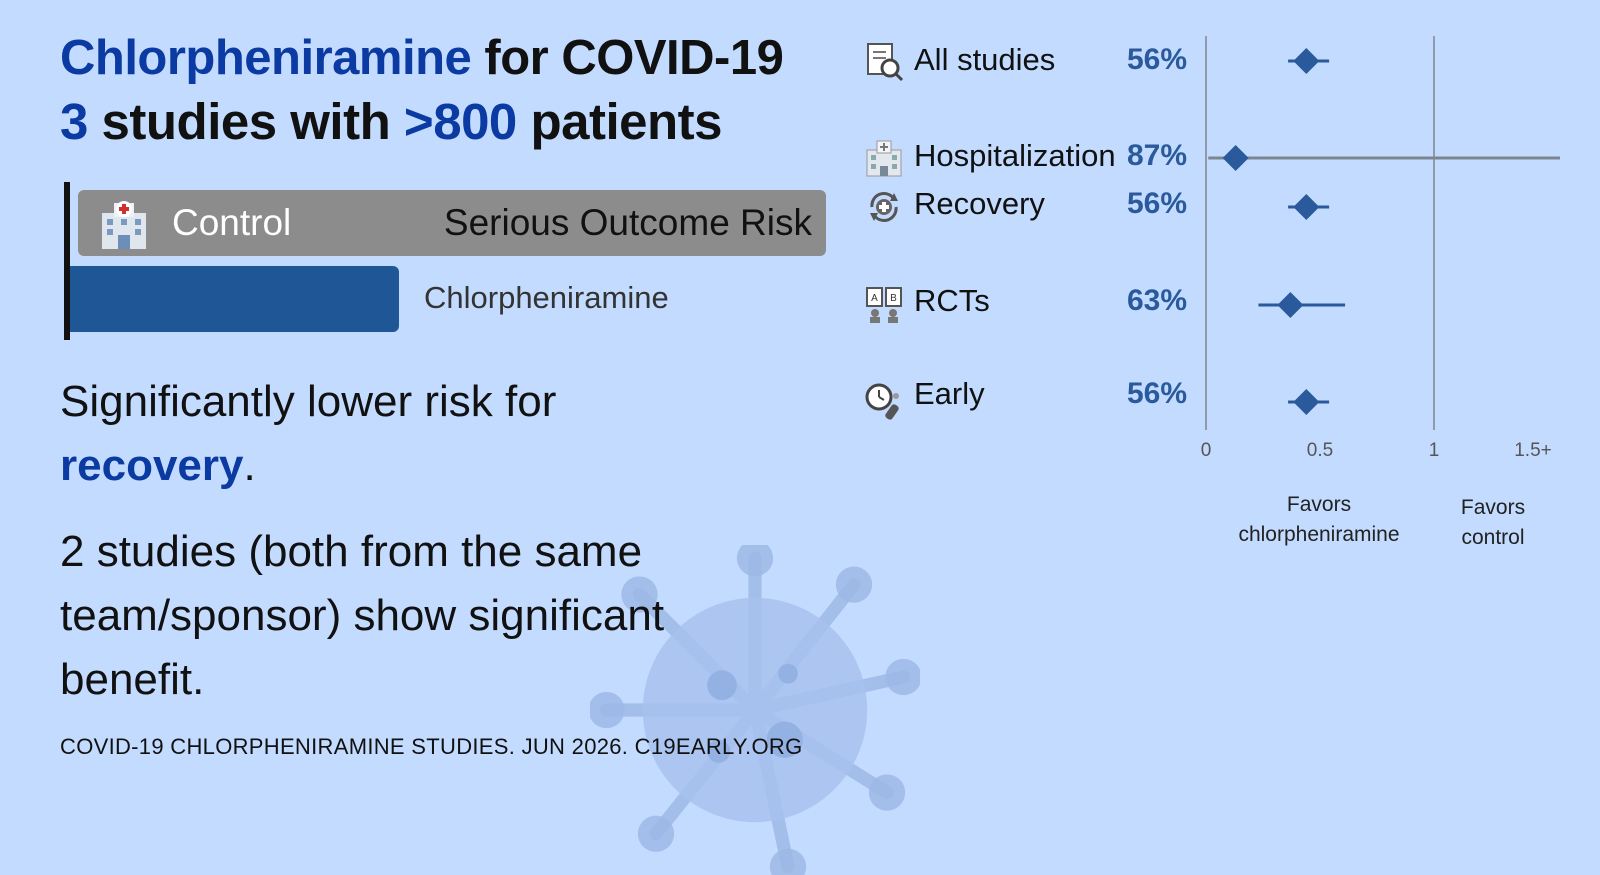 The image size is (1600, 875). What do you see at coordinates (232, 222) in the screenshot?
I see `control-label: Control` at bounding box center [232, 222].